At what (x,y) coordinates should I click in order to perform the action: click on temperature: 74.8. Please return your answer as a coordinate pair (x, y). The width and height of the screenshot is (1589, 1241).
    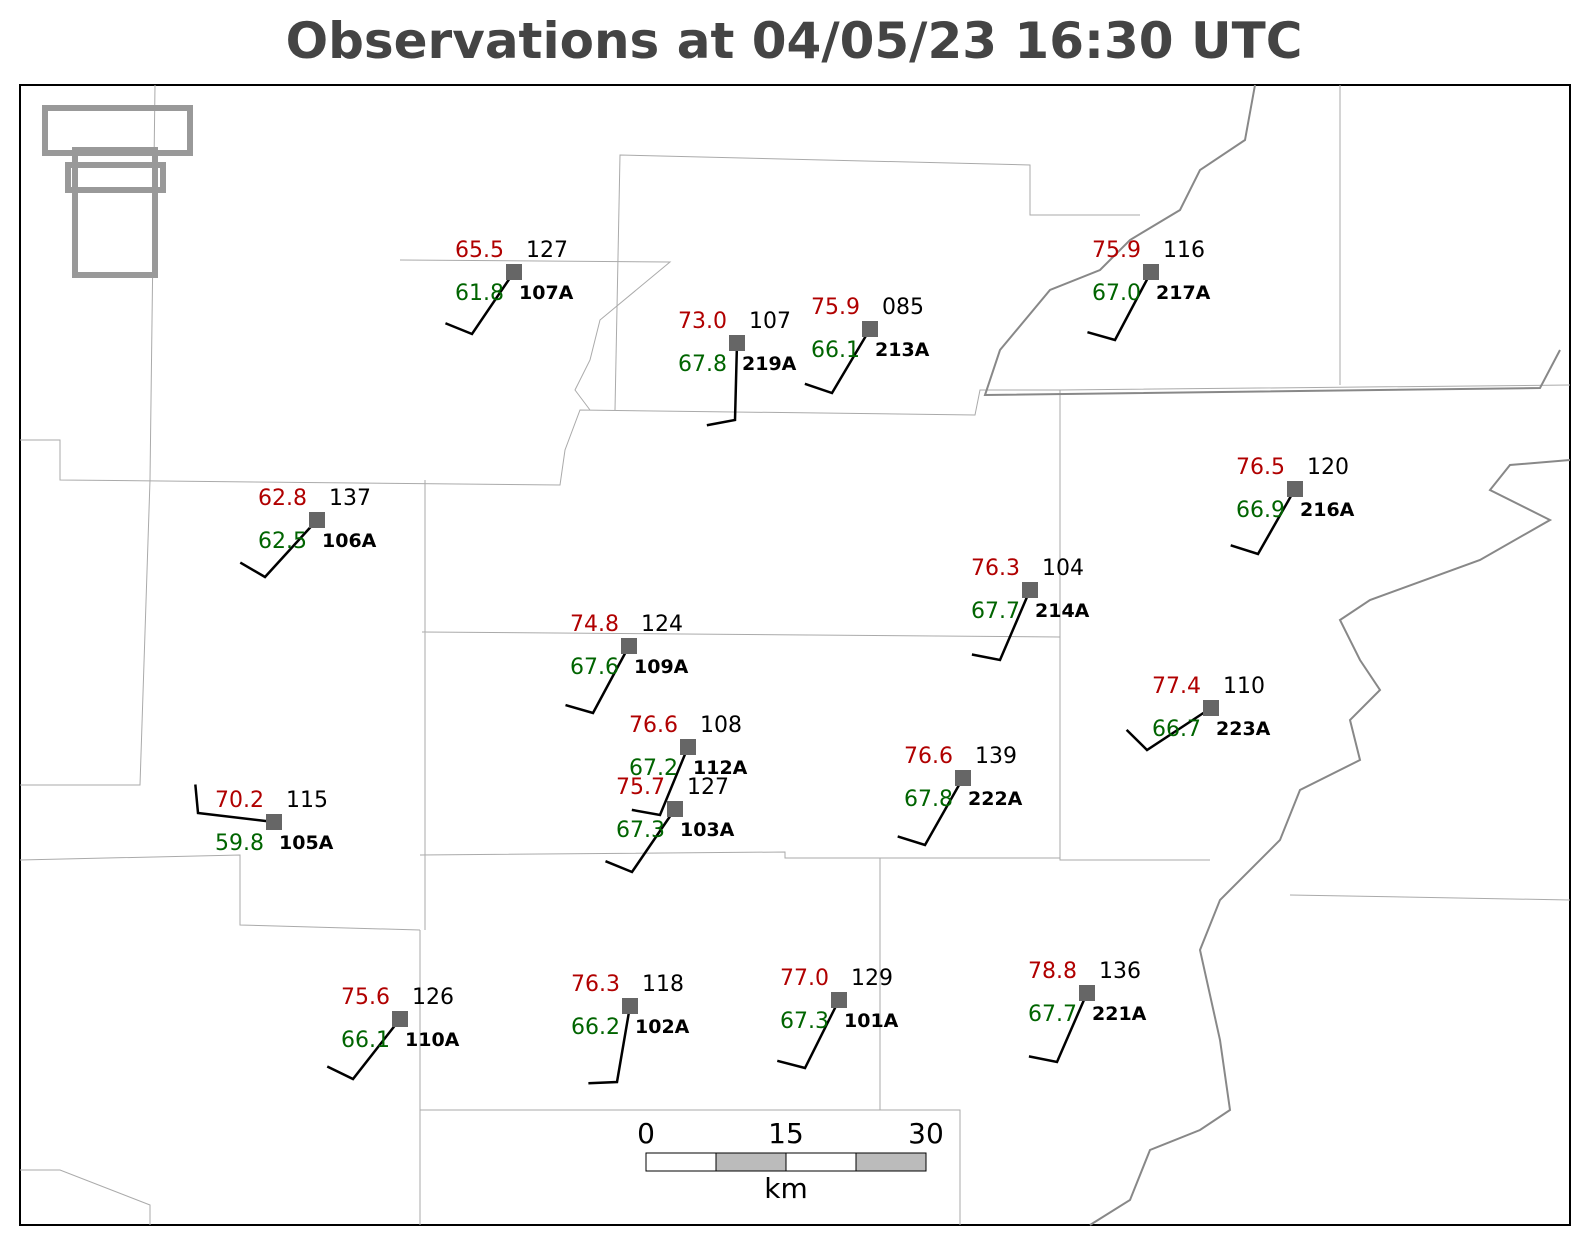
    Looking at the image, I should click on (594, 624).